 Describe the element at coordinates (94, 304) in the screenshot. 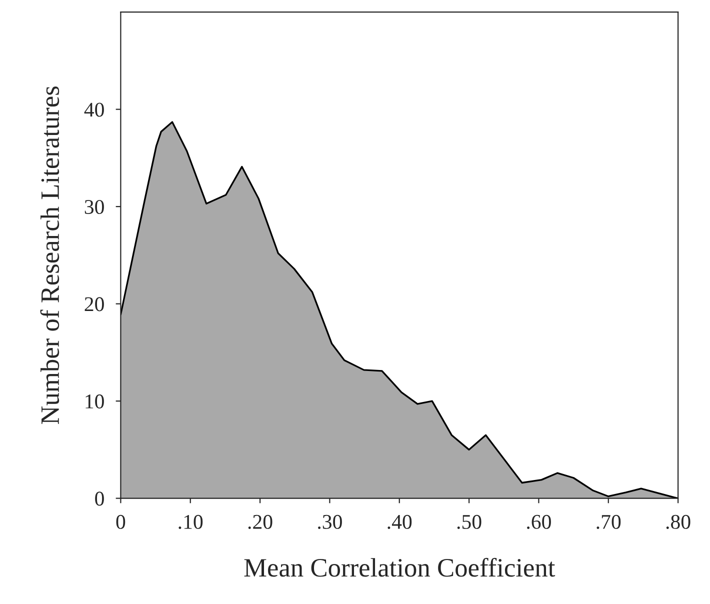

I see `y-tick-label: 20` at that location.